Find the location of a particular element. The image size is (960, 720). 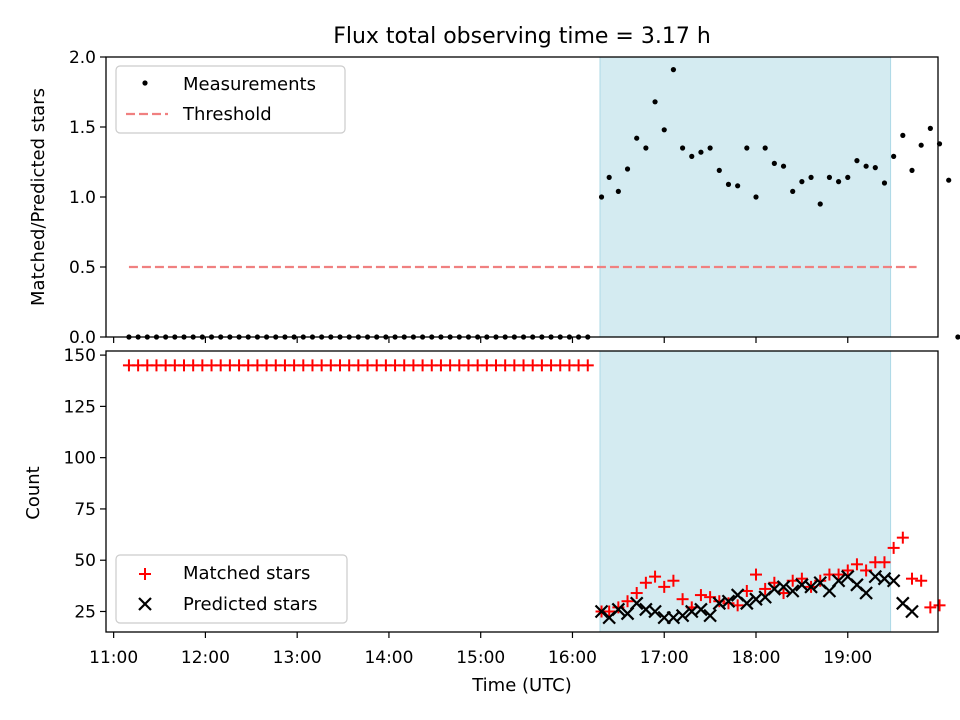

bottom-y-tick-label: 125 is located at coordinates (80, 407).